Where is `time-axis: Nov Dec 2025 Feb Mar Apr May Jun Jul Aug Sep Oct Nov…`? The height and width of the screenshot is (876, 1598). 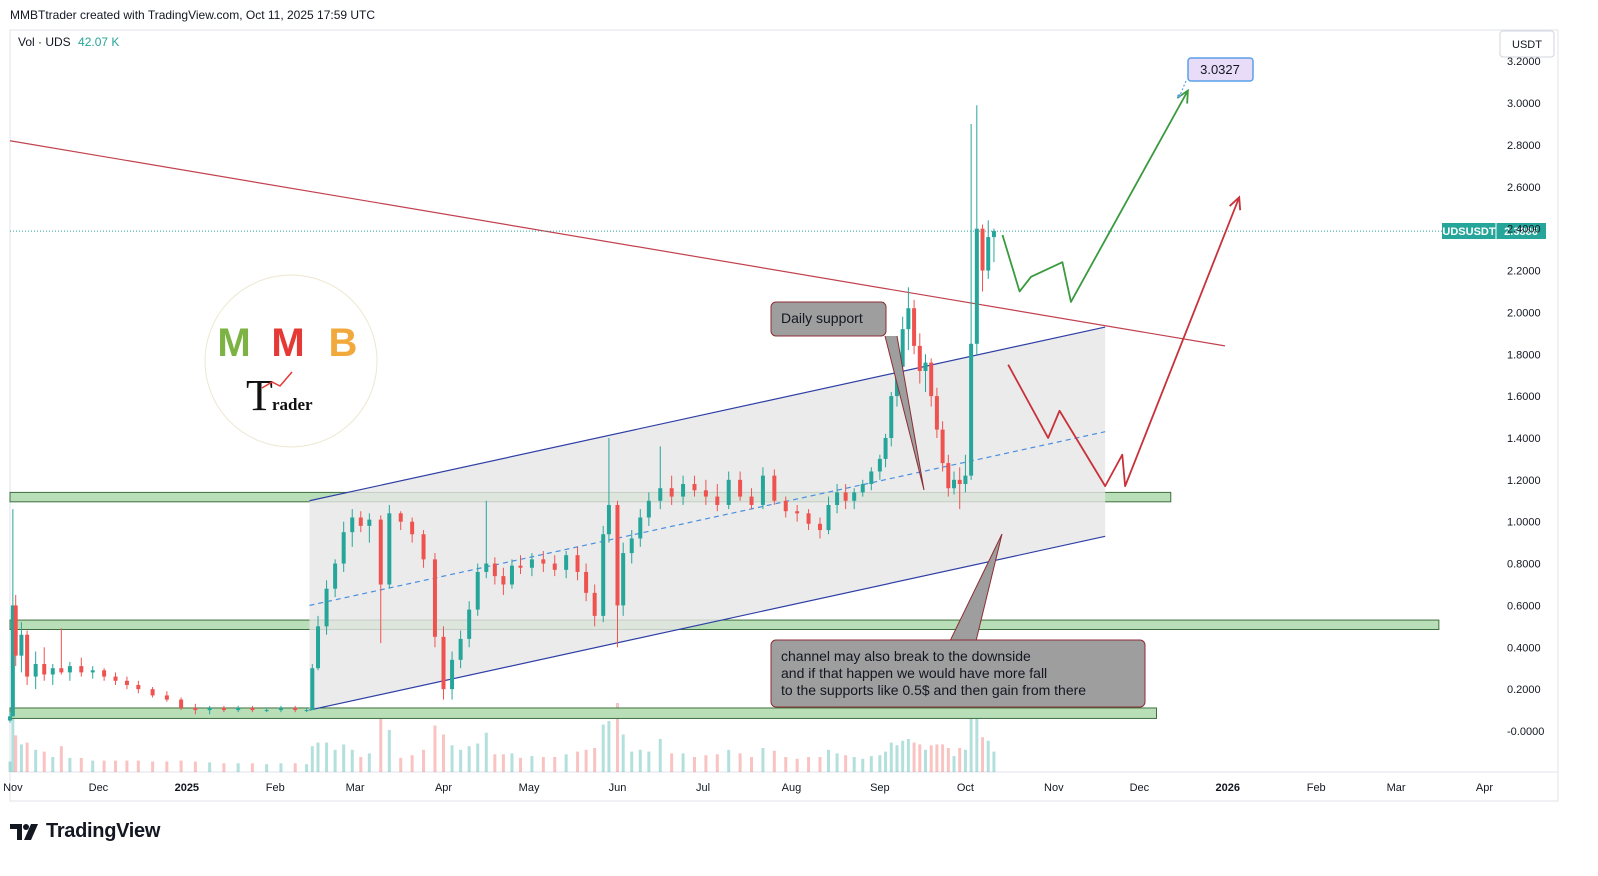
time-axis: Nov Dec 2025 Feb Mar Apr May Jun Jul Aug Sep Oct Nov… is located at coordinates (748, 788).